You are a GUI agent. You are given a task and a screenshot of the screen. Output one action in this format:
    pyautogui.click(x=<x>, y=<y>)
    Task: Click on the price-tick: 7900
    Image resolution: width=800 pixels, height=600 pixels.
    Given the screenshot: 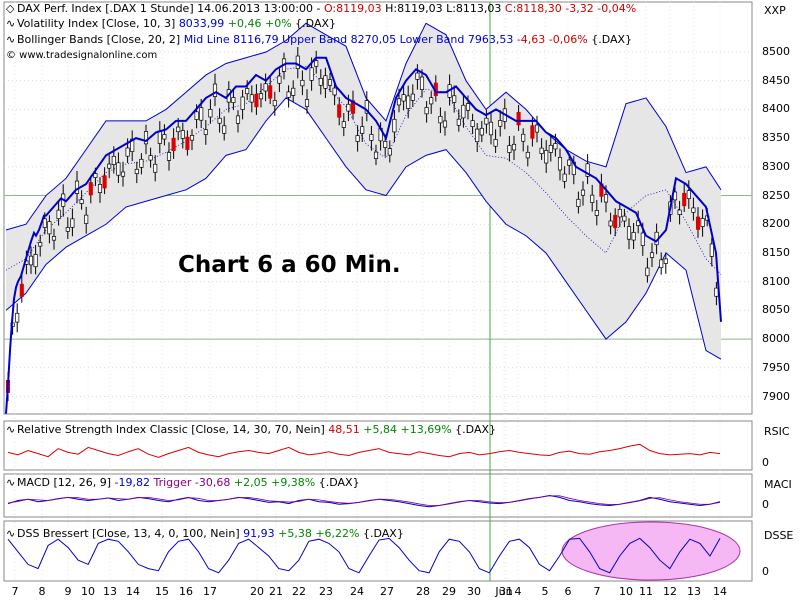 What is the action you would take?
    pyautogui.click(x=776, y=396)
    